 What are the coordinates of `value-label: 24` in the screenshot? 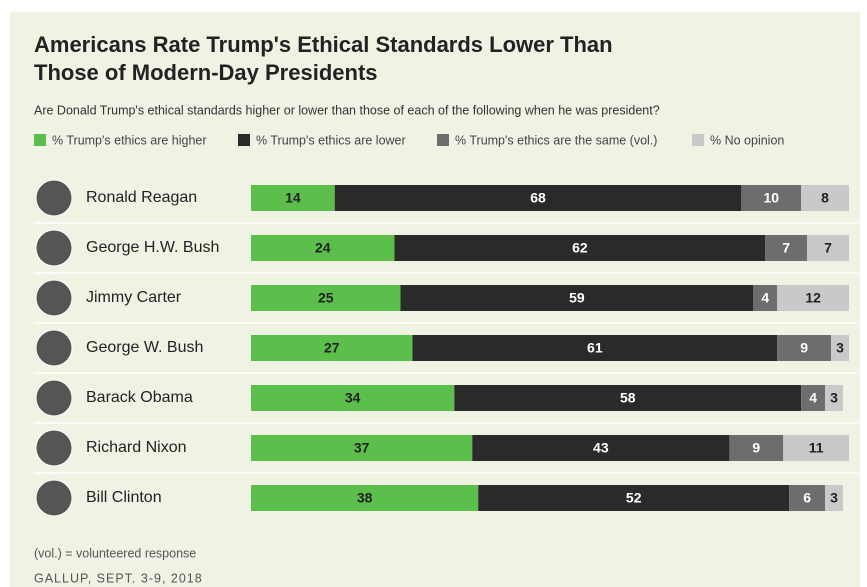 It's located at (323, 248).